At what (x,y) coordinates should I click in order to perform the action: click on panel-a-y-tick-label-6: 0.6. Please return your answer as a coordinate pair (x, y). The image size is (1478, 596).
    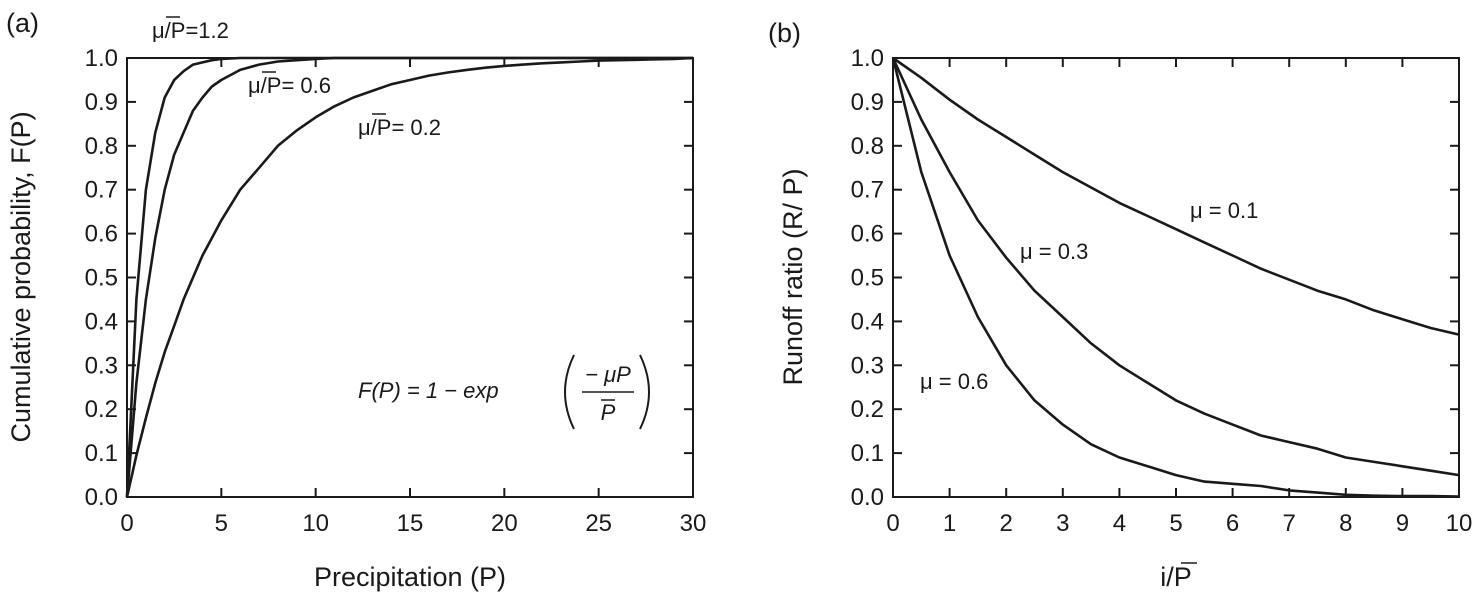
    Looking at the image, I should click on (101, 234).